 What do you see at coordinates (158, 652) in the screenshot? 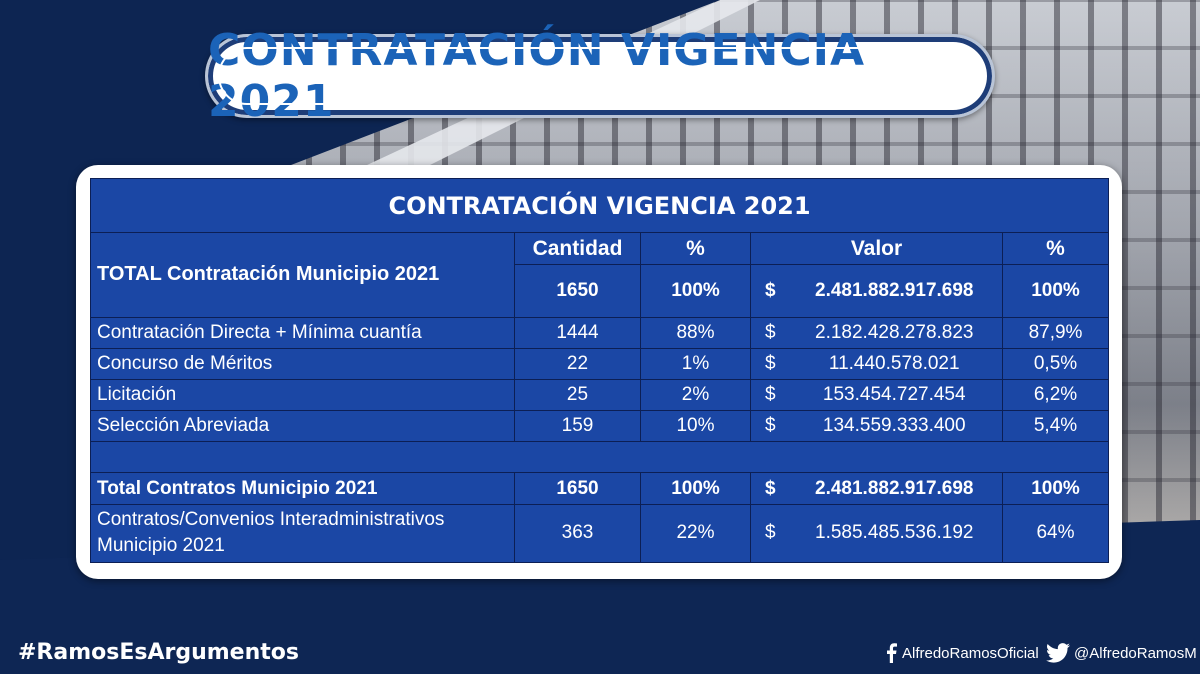
I see `hashtag: #RamosEsArgumentos` at bounding box center [158, 652].